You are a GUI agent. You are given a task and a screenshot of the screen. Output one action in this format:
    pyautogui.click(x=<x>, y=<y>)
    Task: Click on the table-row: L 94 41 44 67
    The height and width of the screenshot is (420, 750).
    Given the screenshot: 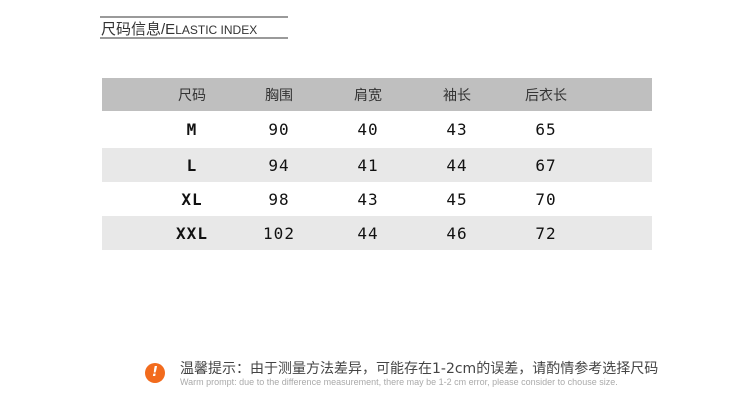 What is the action you would take?
    pyautogui.click(x=377, y=165)
    